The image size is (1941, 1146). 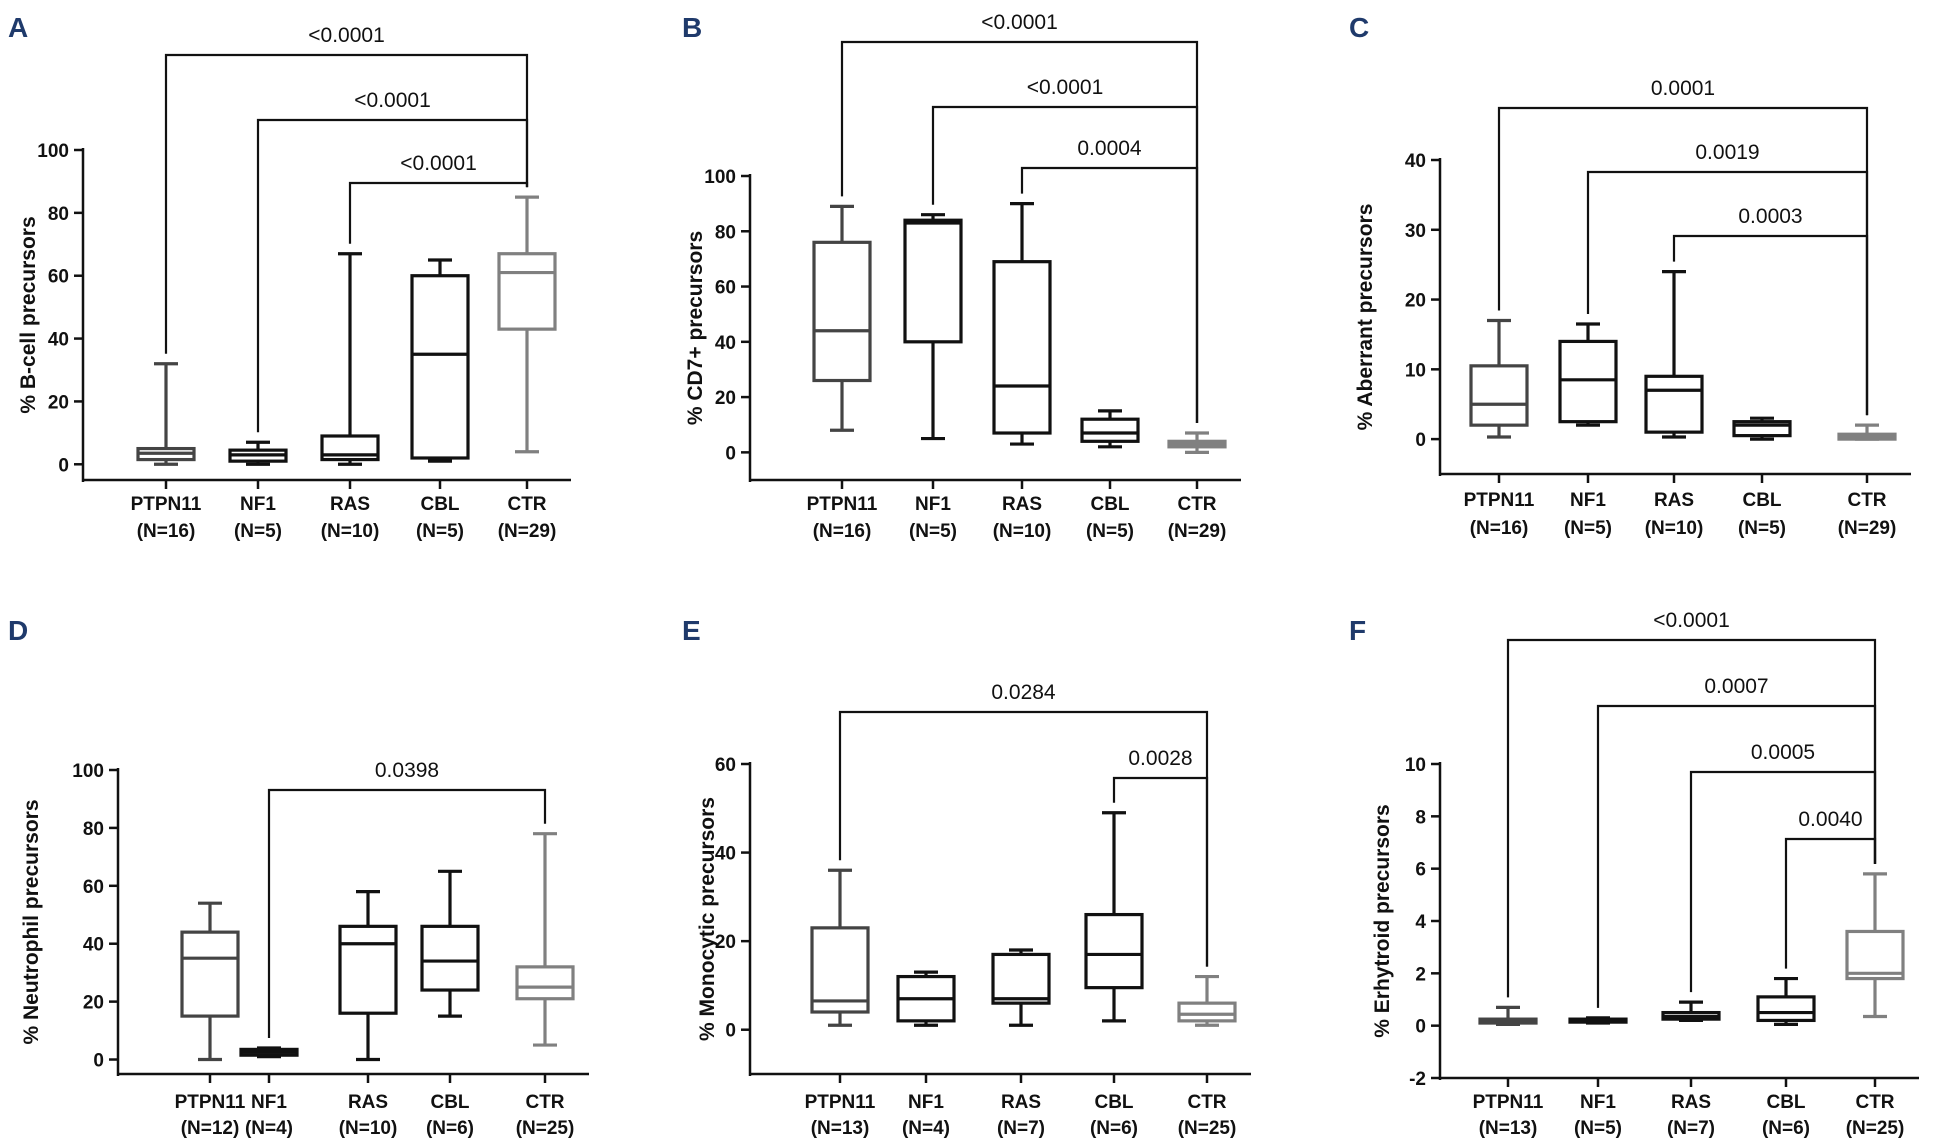 I want to click on comparison-bracket: 0.0019, so click(x=1727, y=278).